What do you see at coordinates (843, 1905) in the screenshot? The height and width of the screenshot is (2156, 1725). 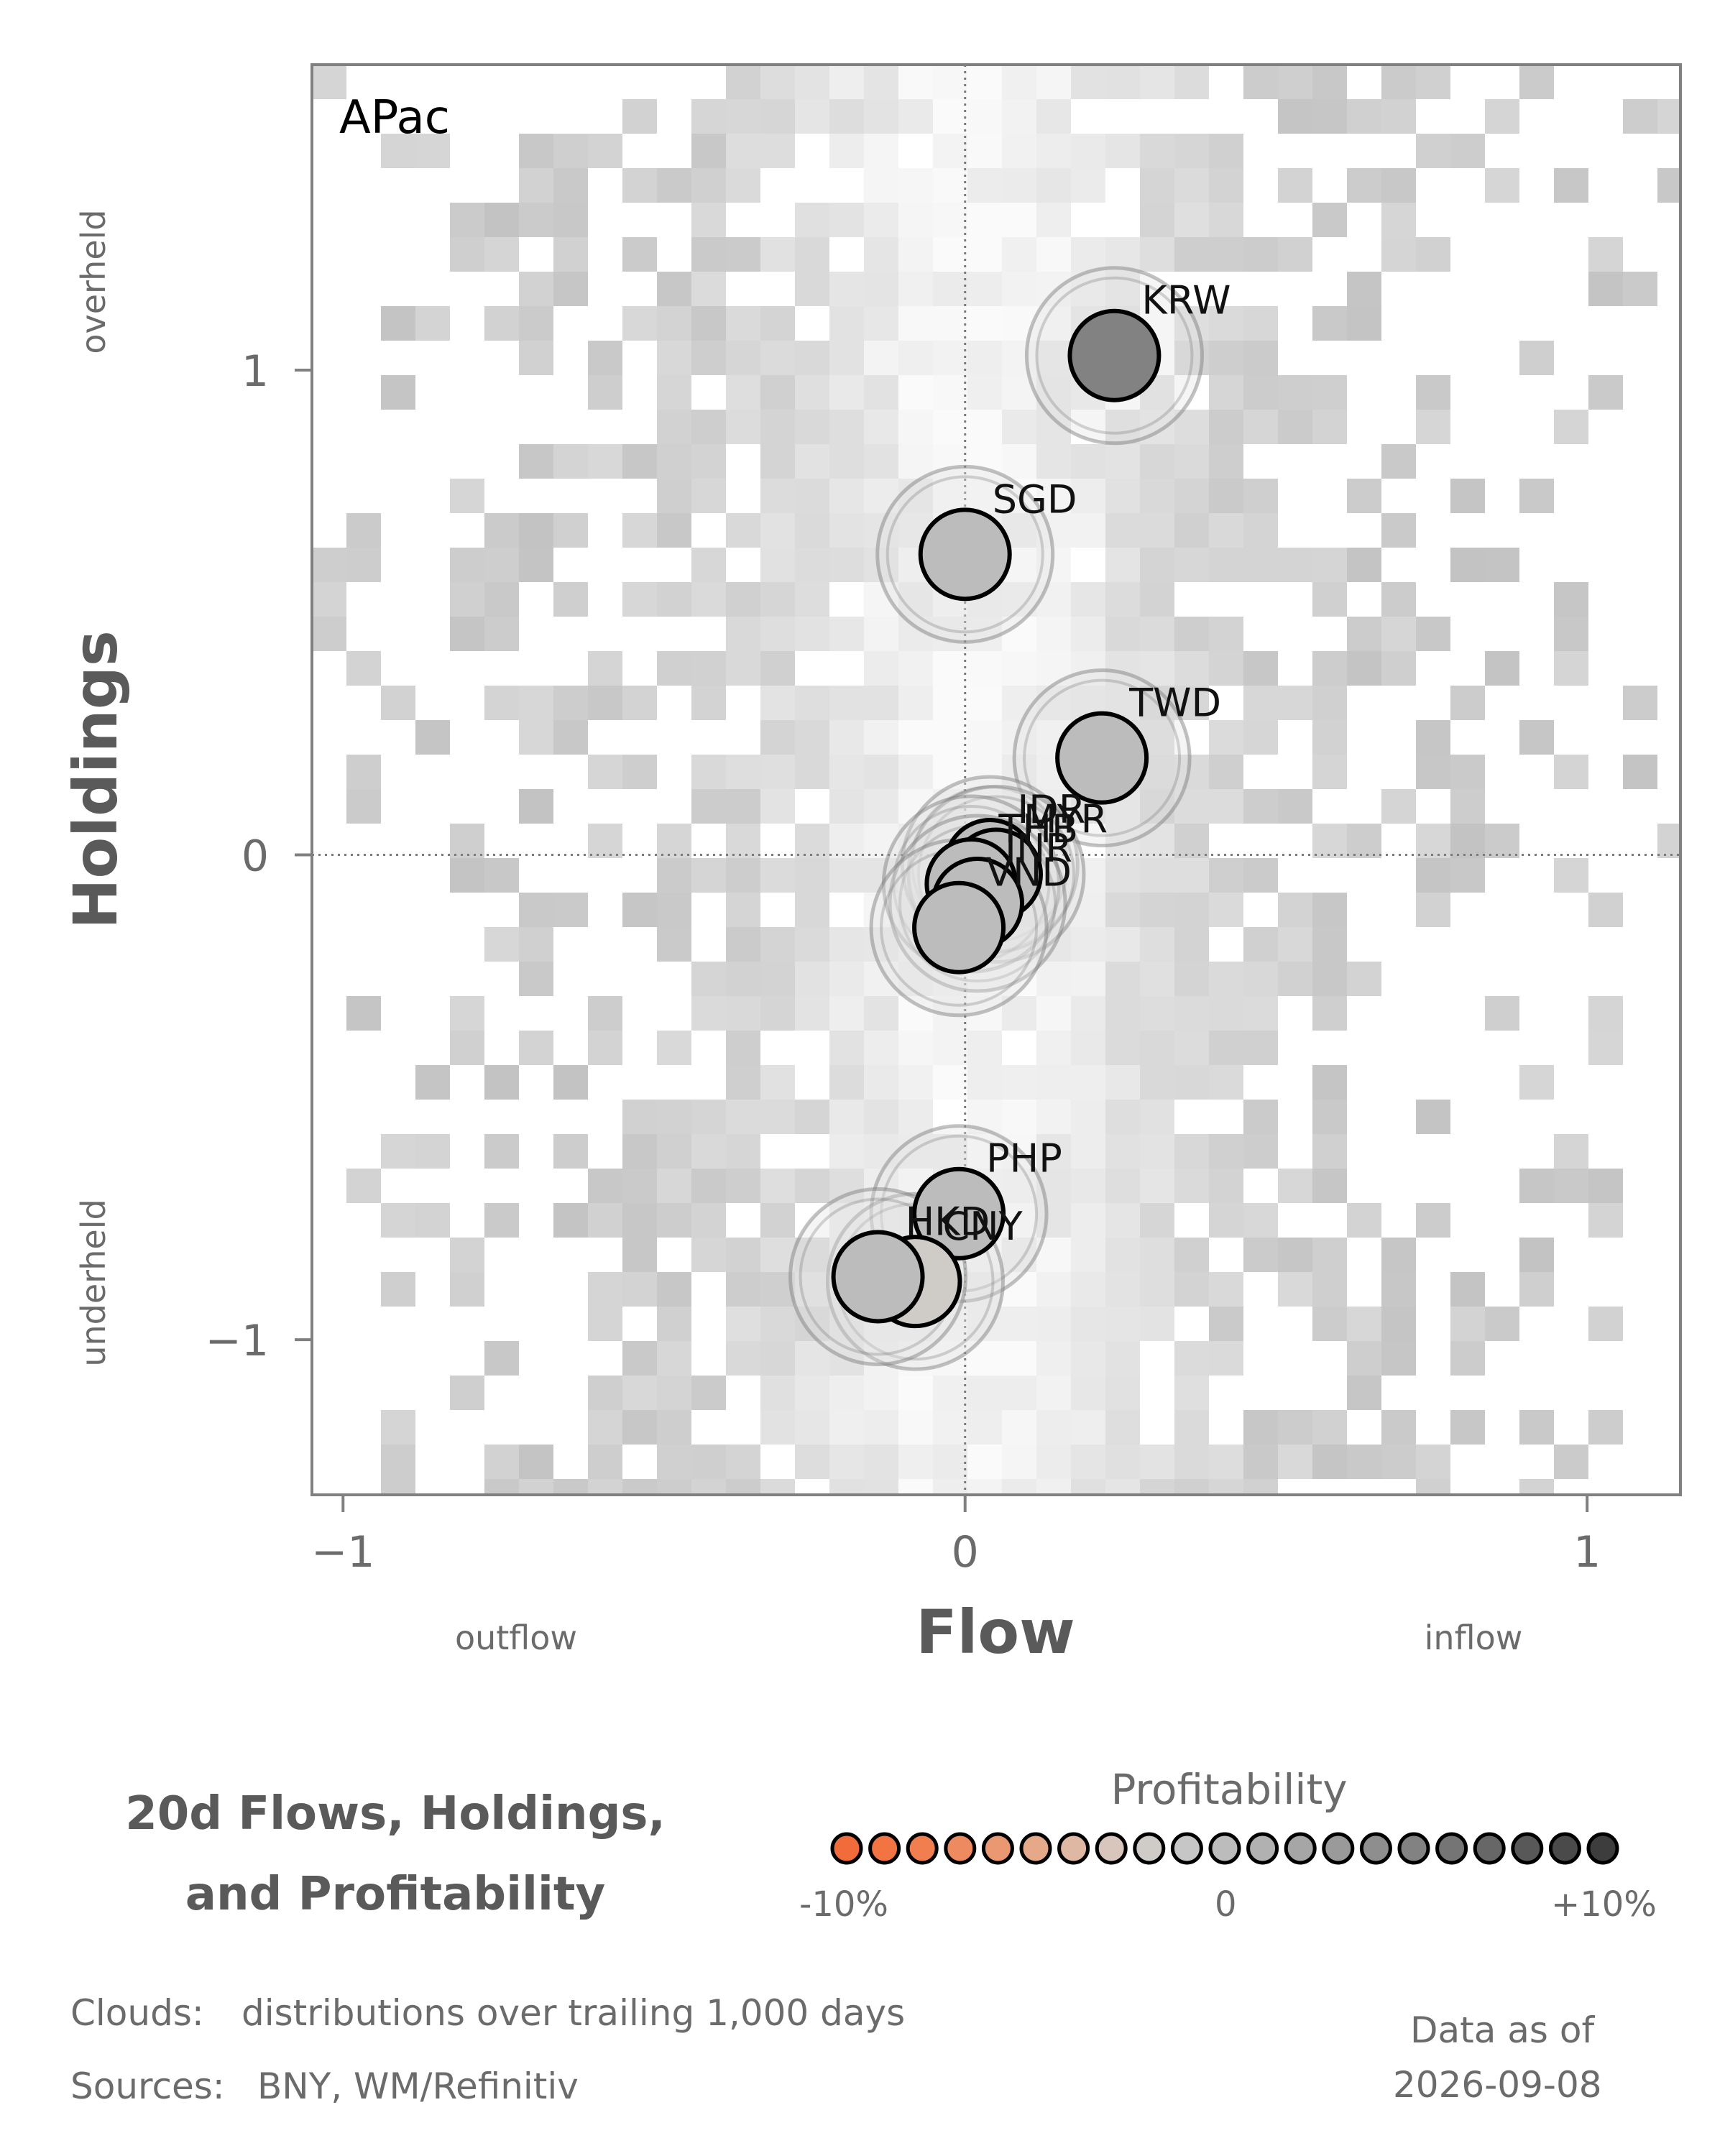 I see `legend-tick-min: -10%` at bounding box center [843, 1905].